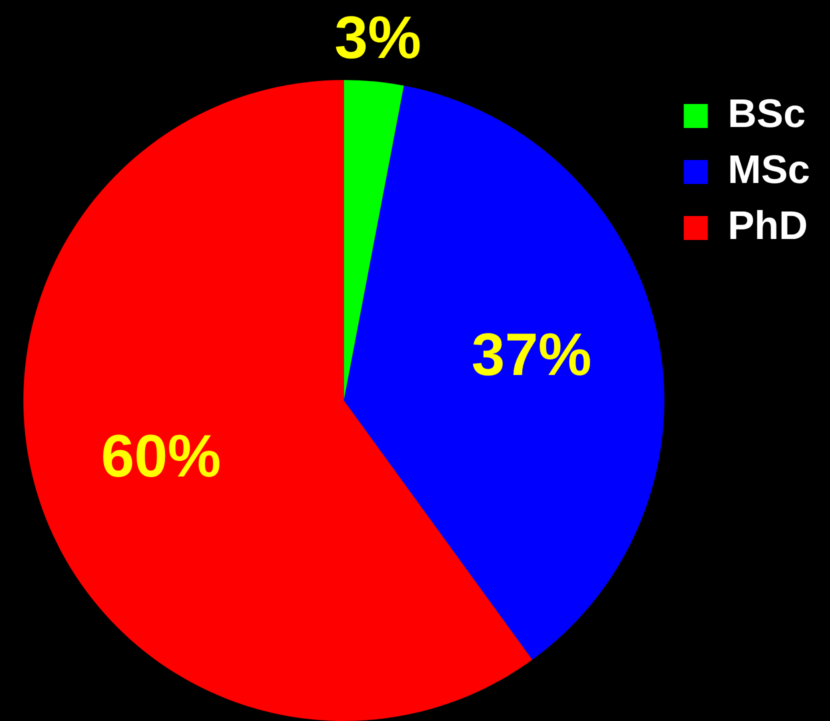  What do you see at coordinates (769, 170) in the screenshot?
I see `legend-label: MSc` at bounding box center [769, 170].